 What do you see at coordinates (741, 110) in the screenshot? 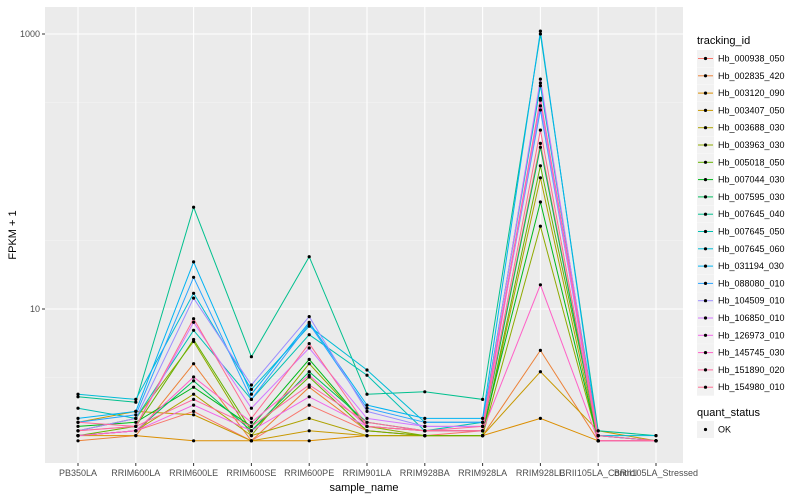
I see `legend-item: Hb_003407_050` at bounding box center [741, 110].